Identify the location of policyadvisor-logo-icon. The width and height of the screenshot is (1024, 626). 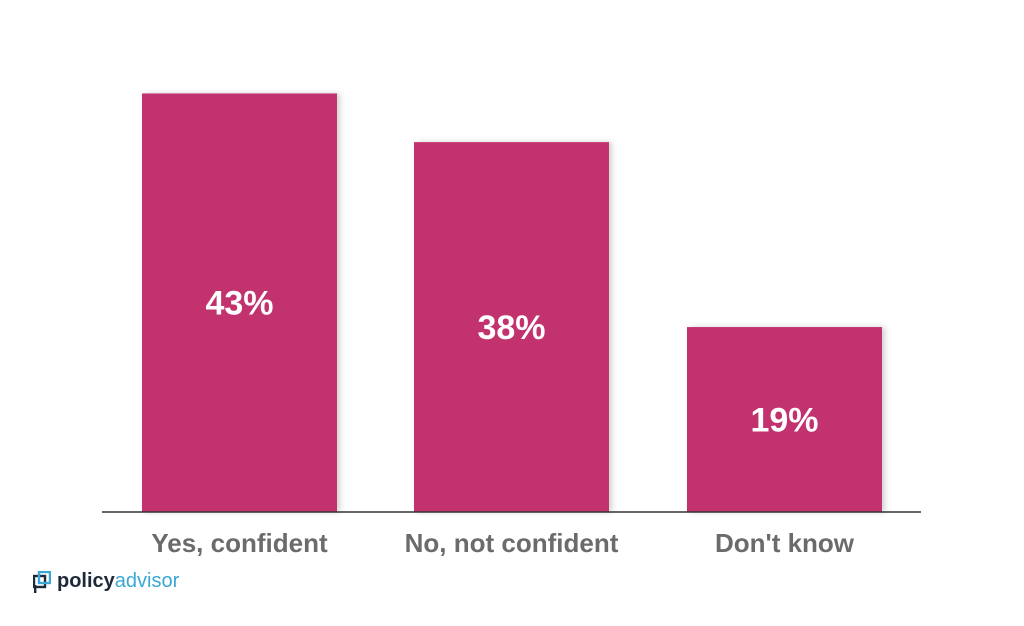
(42, 581).